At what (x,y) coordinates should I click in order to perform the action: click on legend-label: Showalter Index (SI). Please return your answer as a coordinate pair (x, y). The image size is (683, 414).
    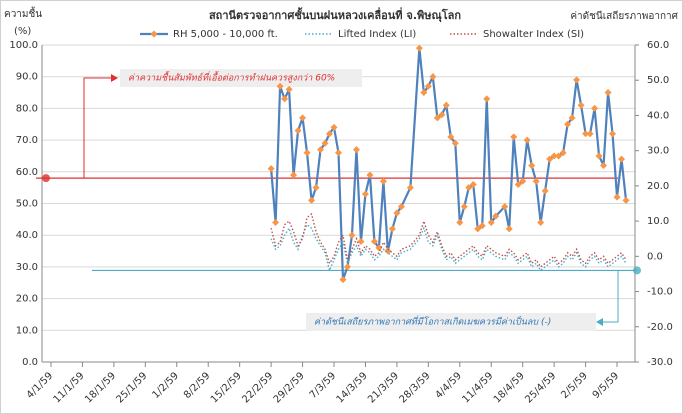
    Looking at the image, I should click on (533, 34).